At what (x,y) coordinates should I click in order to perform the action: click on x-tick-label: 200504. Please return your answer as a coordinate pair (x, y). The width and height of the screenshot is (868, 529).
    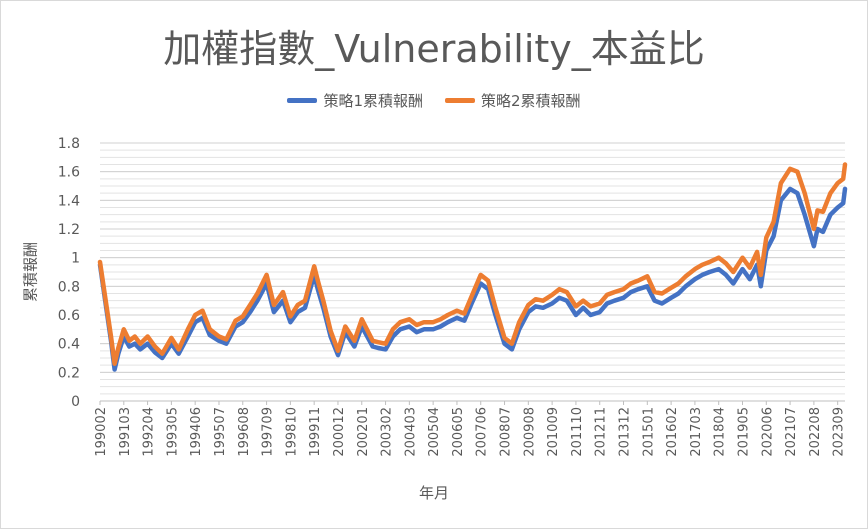
    Looking at the image, I should click on (434, 432).